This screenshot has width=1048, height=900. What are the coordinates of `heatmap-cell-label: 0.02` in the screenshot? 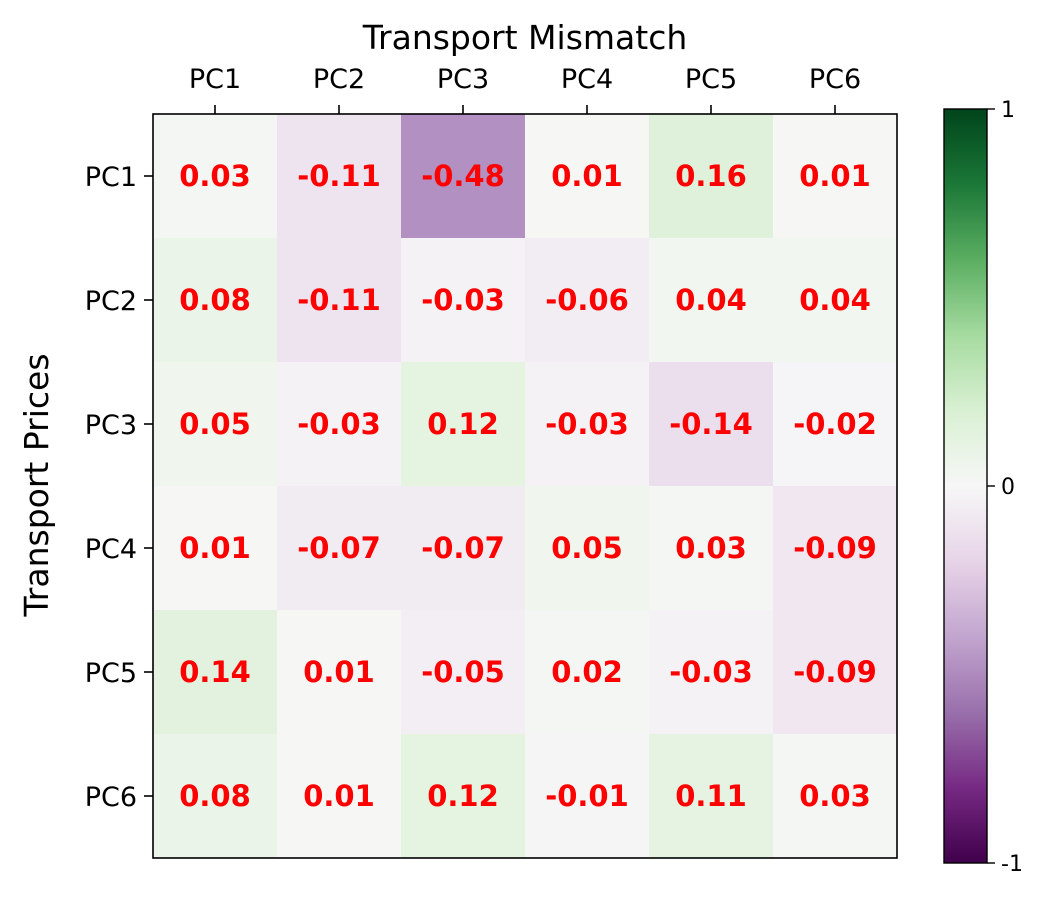 It's located at (587, 672).